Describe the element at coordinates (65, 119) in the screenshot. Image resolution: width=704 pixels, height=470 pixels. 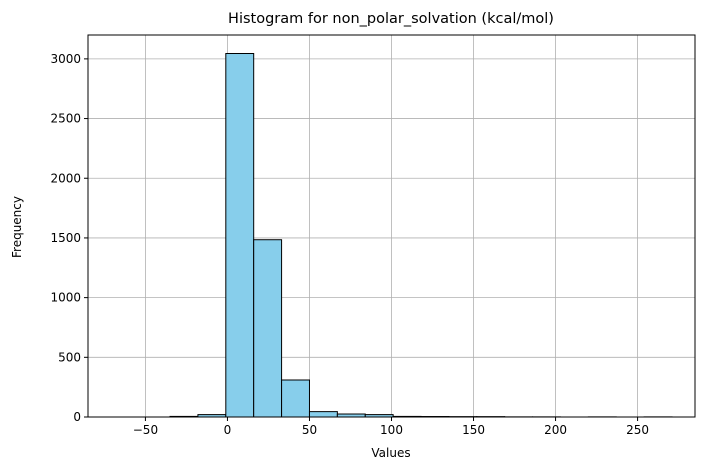
I see `y-tick-label: 2500` at that location.